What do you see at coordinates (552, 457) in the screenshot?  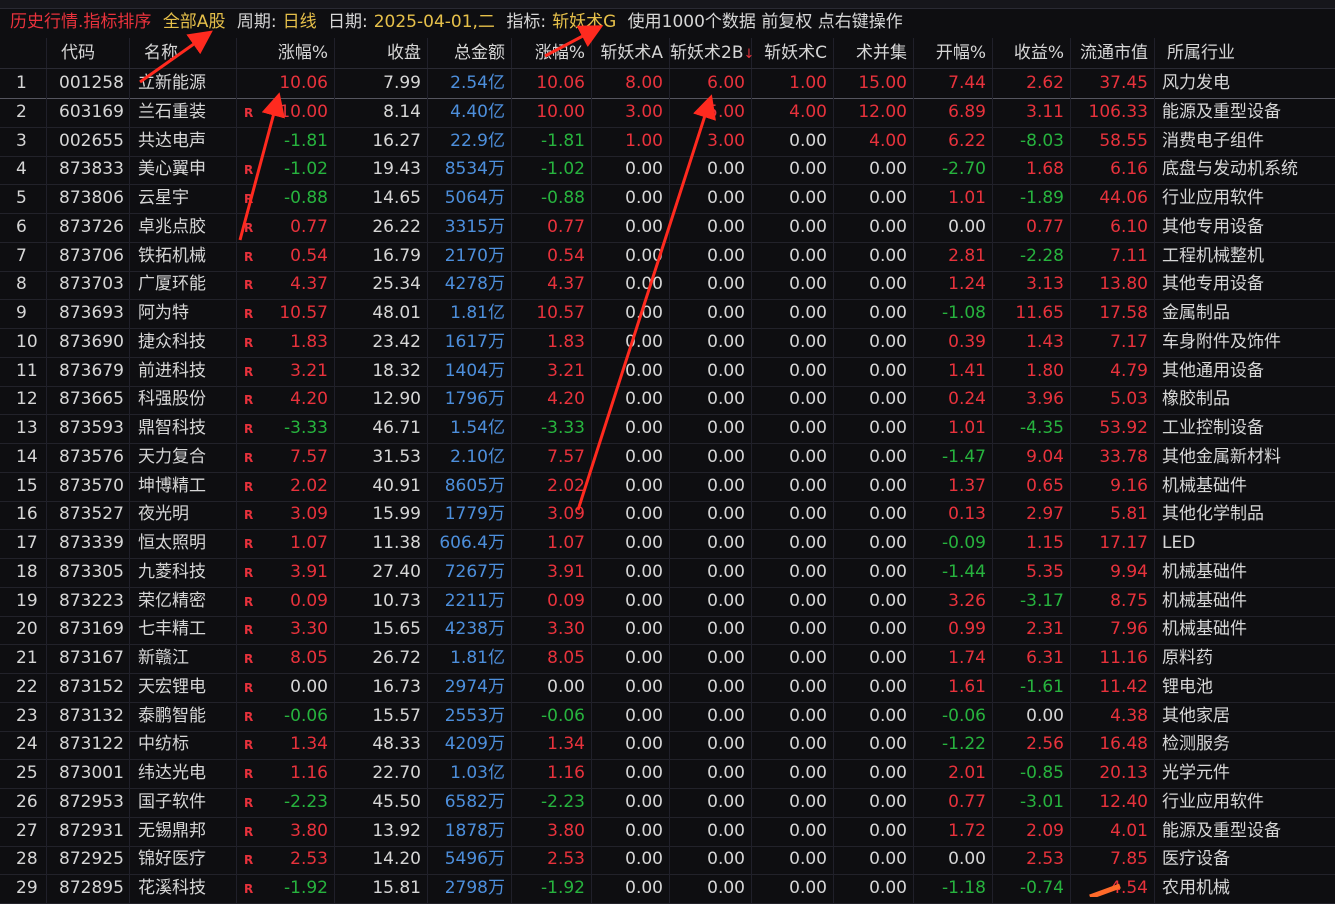 I see `change-pct-2: 7.57` at bounding box center [552, 457].